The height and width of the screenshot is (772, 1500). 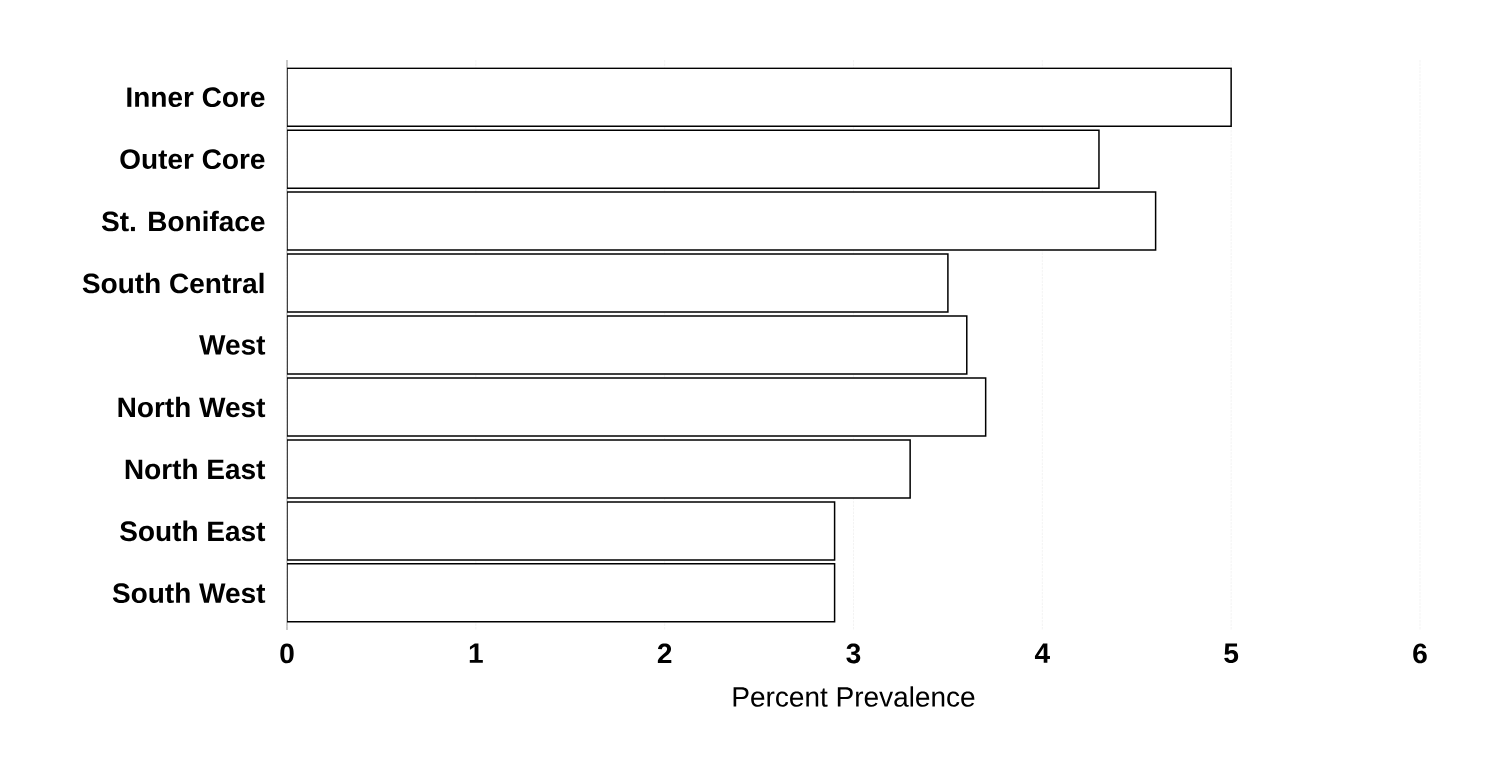 What do you see at coordinates (183, 221) in the screenshot?
I see `y-tick-label: St. Boniface` at bounding box center [183, 221].